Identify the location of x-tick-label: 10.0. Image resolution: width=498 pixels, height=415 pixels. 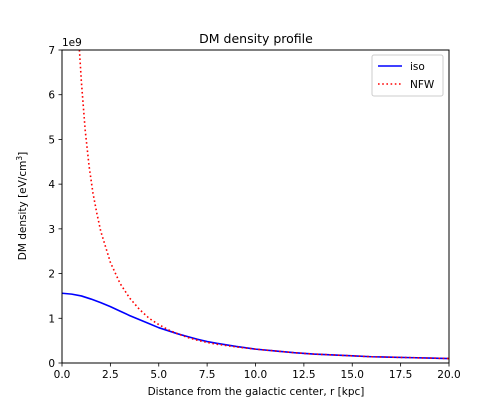
(255, 375).